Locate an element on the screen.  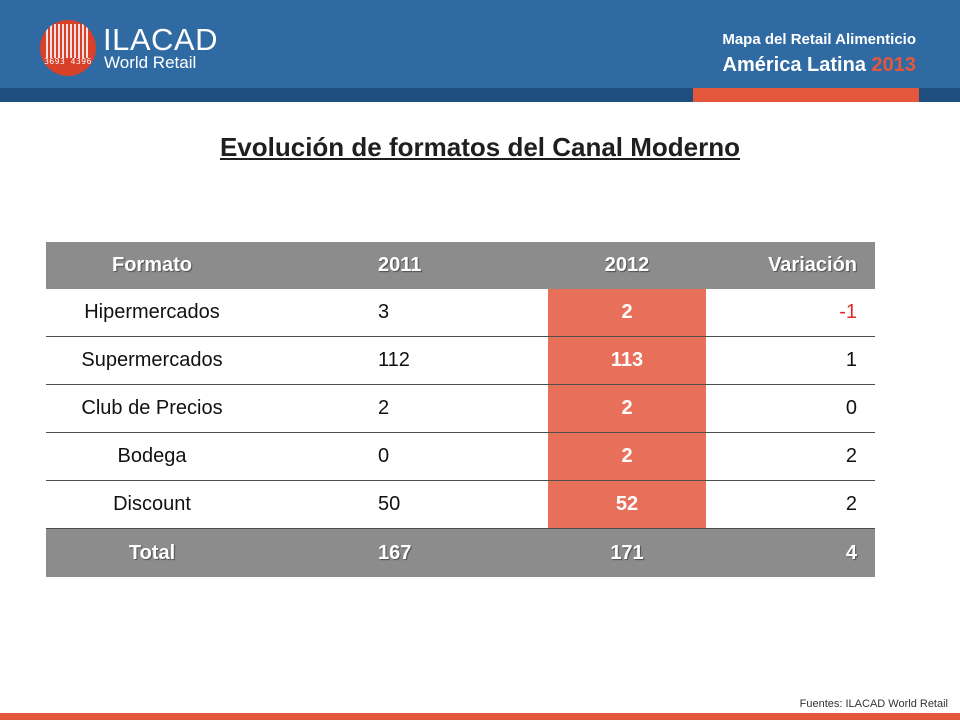
footer-bar is located at coordinates (480, 716).